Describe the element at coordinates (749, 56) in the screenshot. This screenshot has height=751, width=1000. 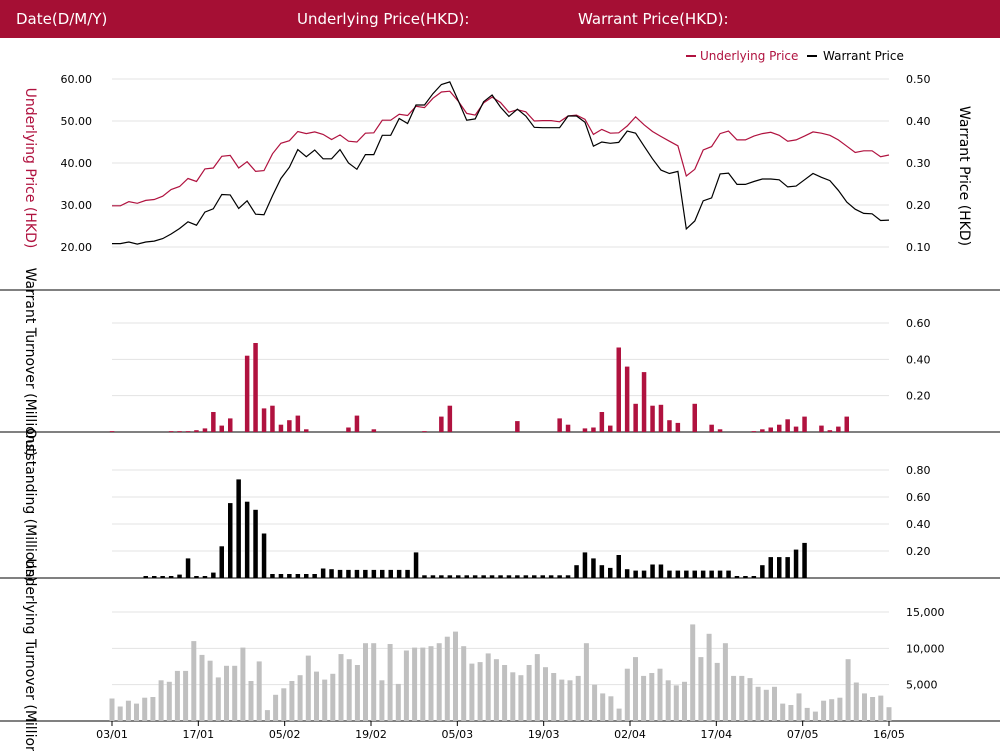
I see `legend-underlying-label: Underlying Price` at that location.